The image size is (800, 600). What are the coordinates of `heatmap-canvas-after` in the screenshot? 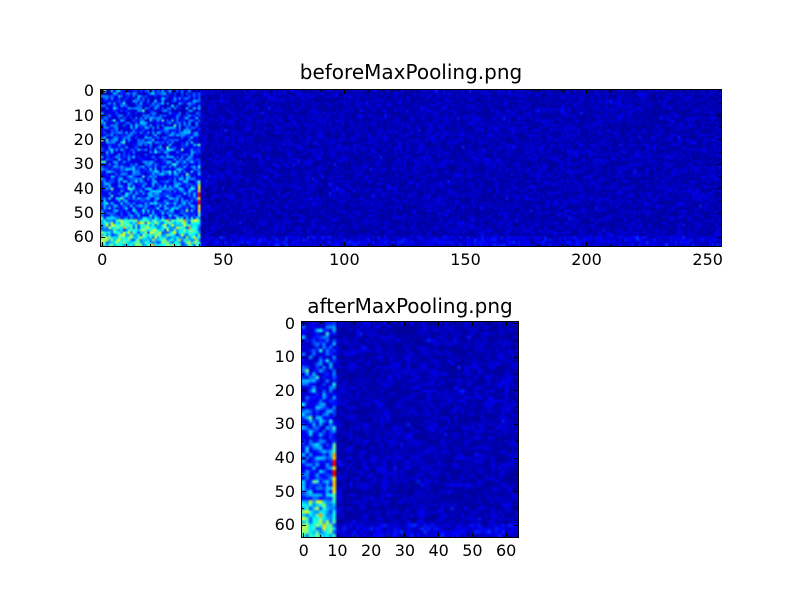 It's located at (410, 429).